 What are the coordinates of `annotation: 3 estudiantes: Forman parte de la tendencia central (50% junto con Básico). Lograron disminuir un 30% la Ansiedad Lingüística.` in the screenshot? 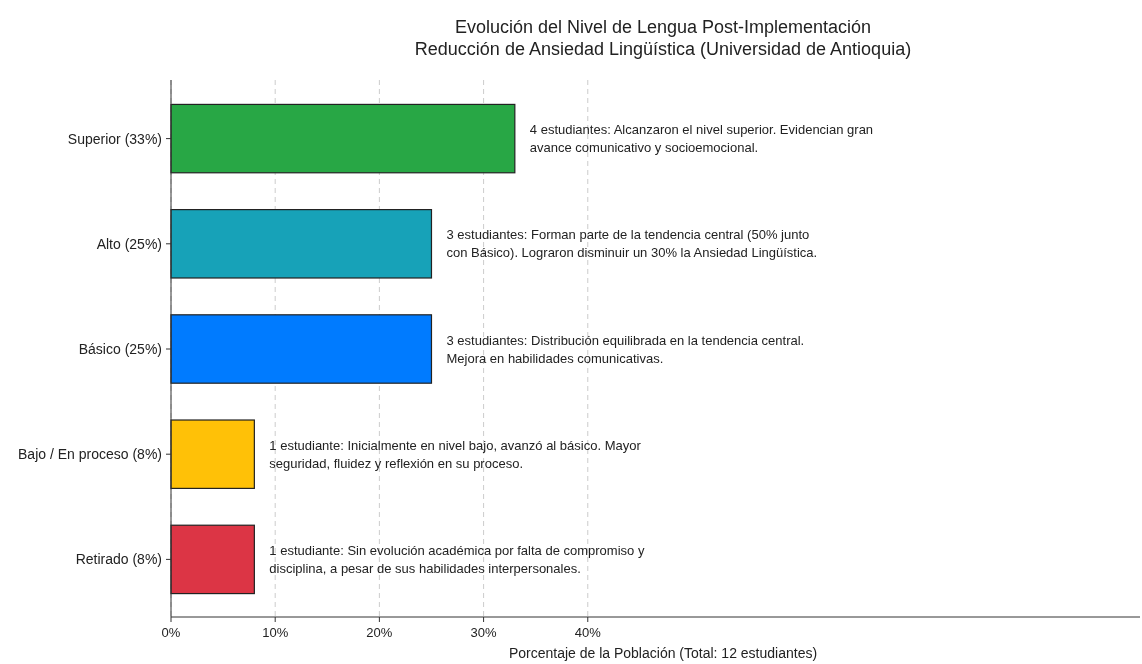 It's located at (632, 244).